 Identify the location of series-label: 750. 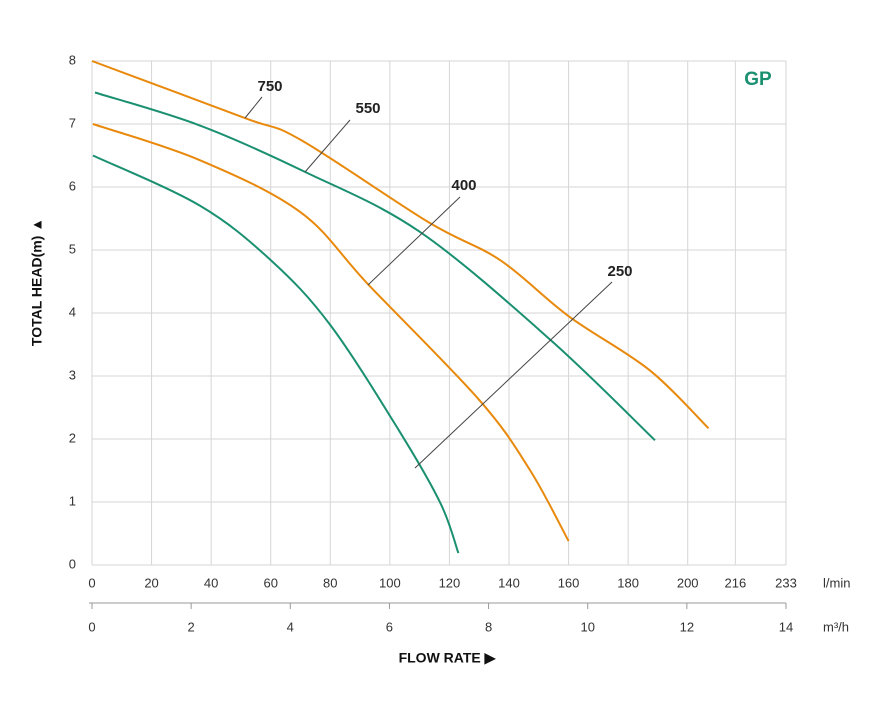
(269, 86).